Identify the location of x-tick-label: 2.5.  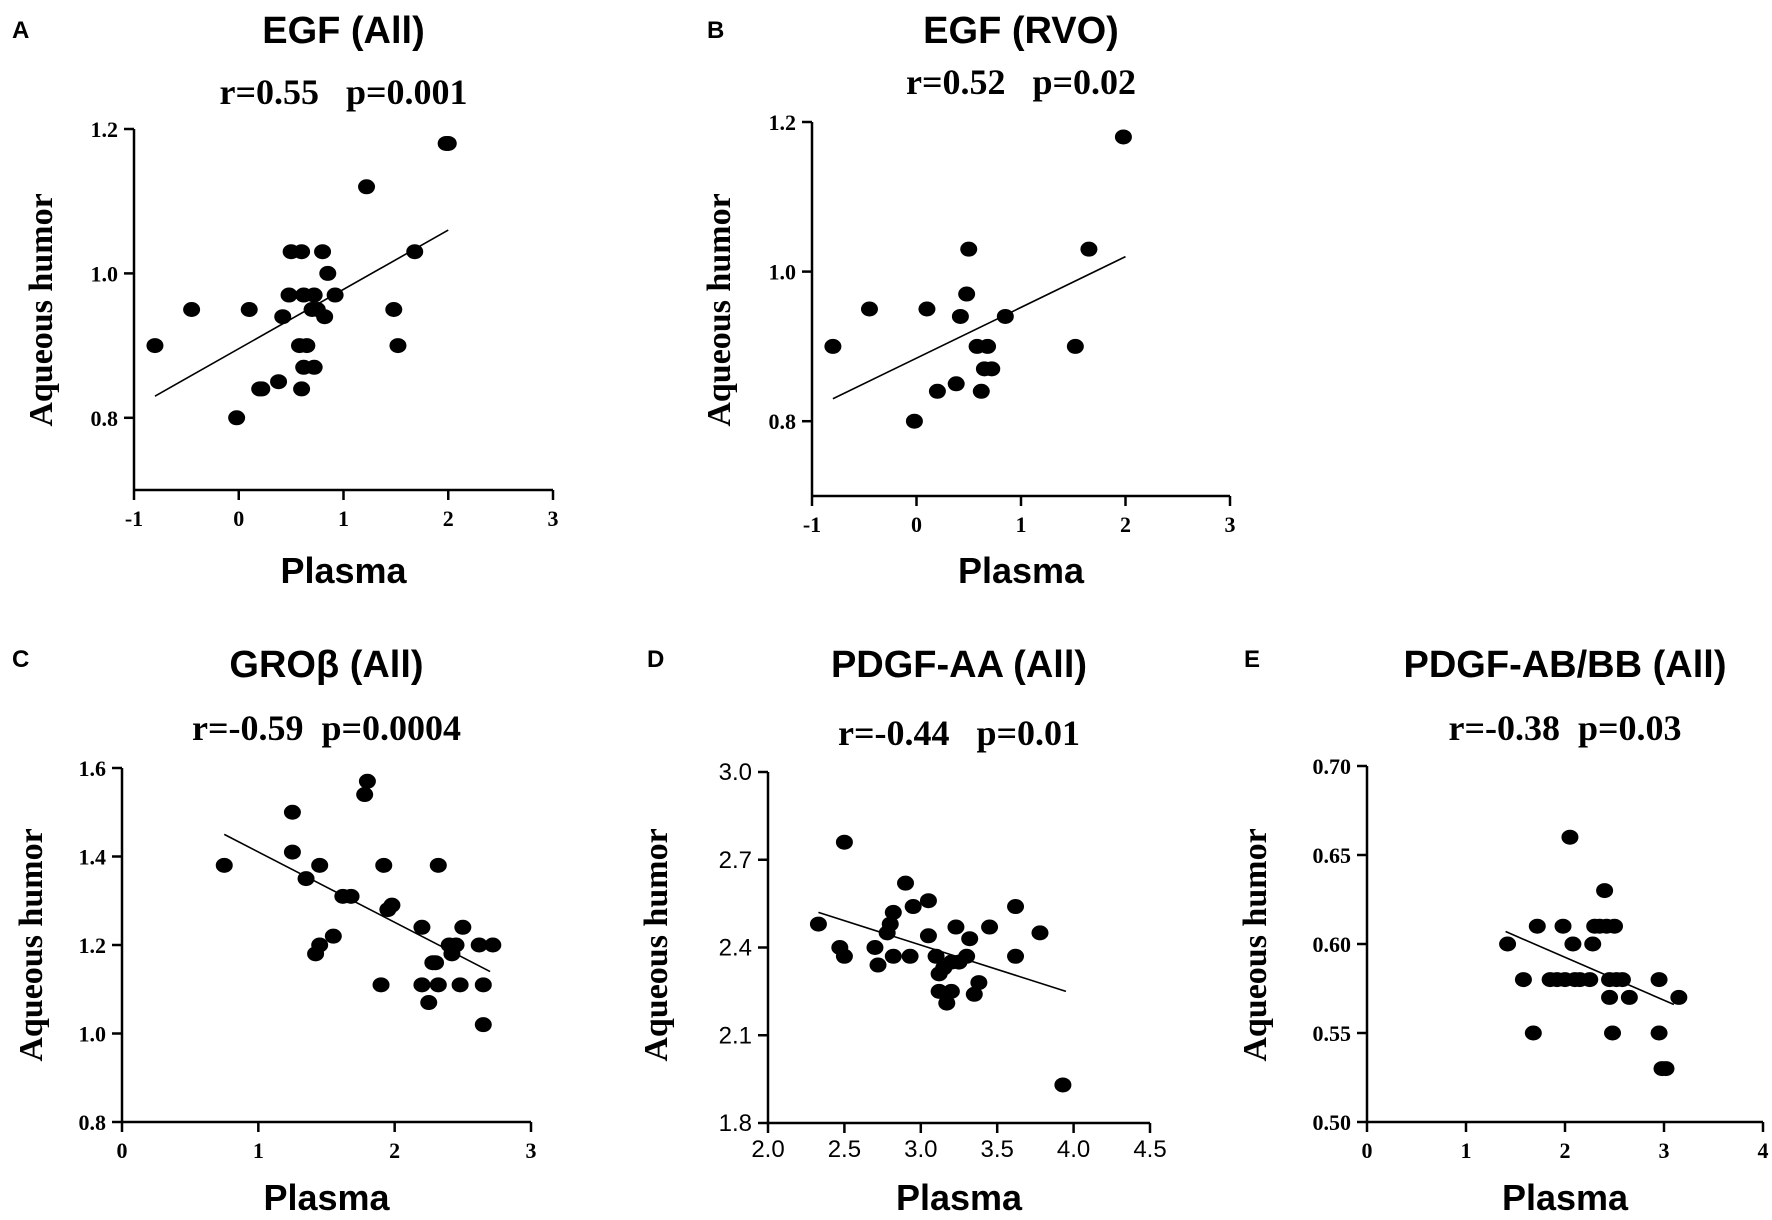
(844, 1149).